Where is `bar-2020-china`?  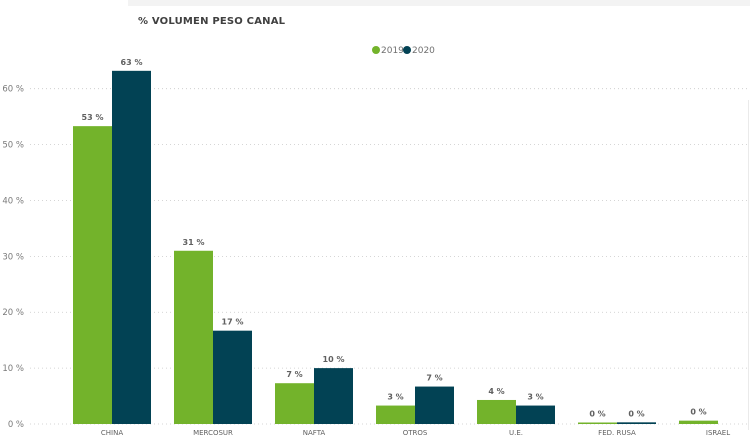 bar-2020-china is located at coordinates (131, 247).